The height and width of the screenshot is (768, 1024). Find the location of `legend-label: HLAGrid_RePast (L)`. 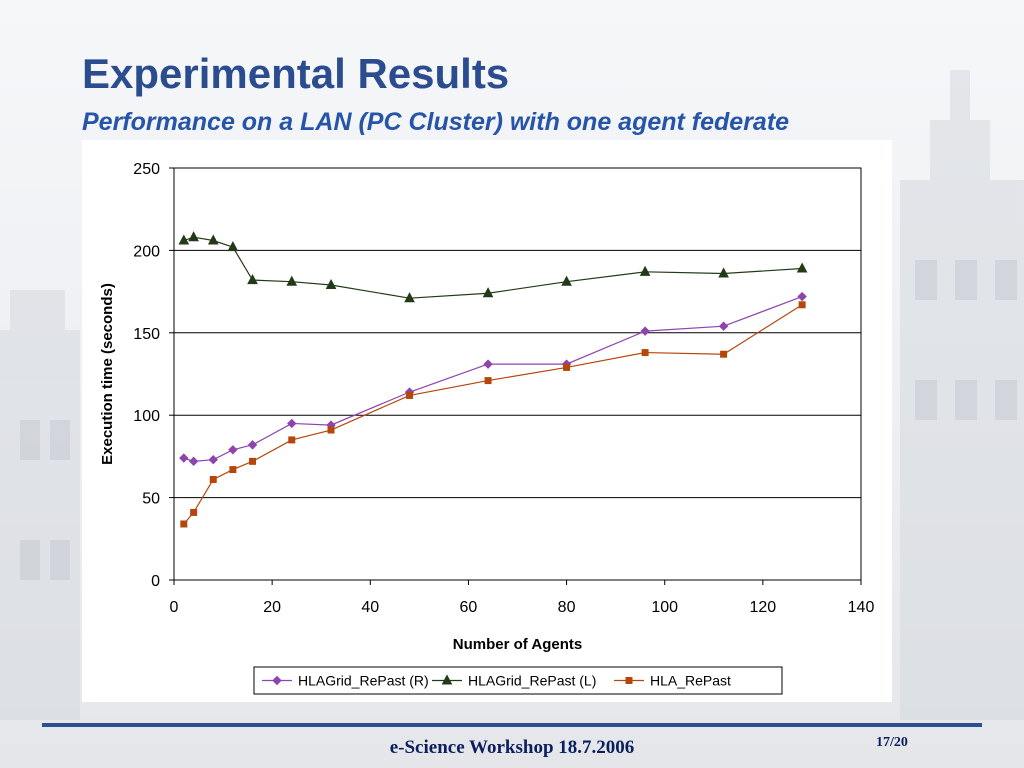

legend-label: HLAGrid_RePast (L) is located at coordinates (532, 681).